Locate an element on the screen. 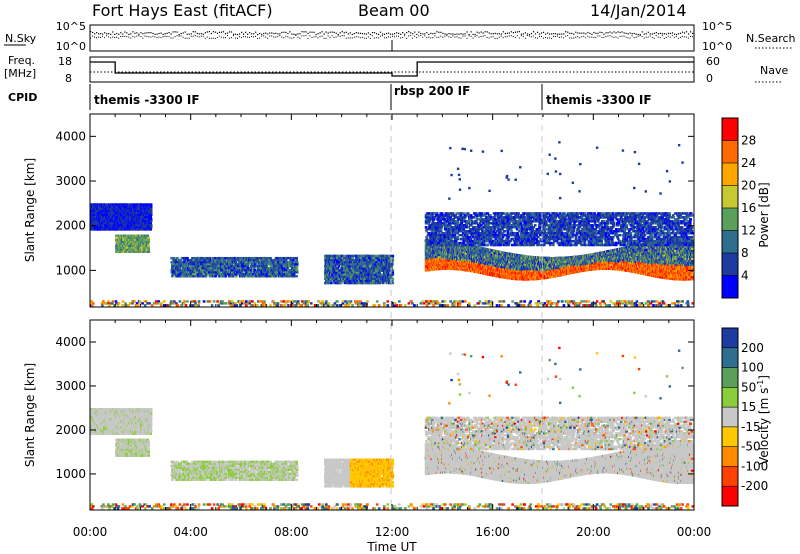 This screenshot has height=554, width=800. velocity-colorbar-label: Velocity [m s-1] is located at coordinates (763, 420).